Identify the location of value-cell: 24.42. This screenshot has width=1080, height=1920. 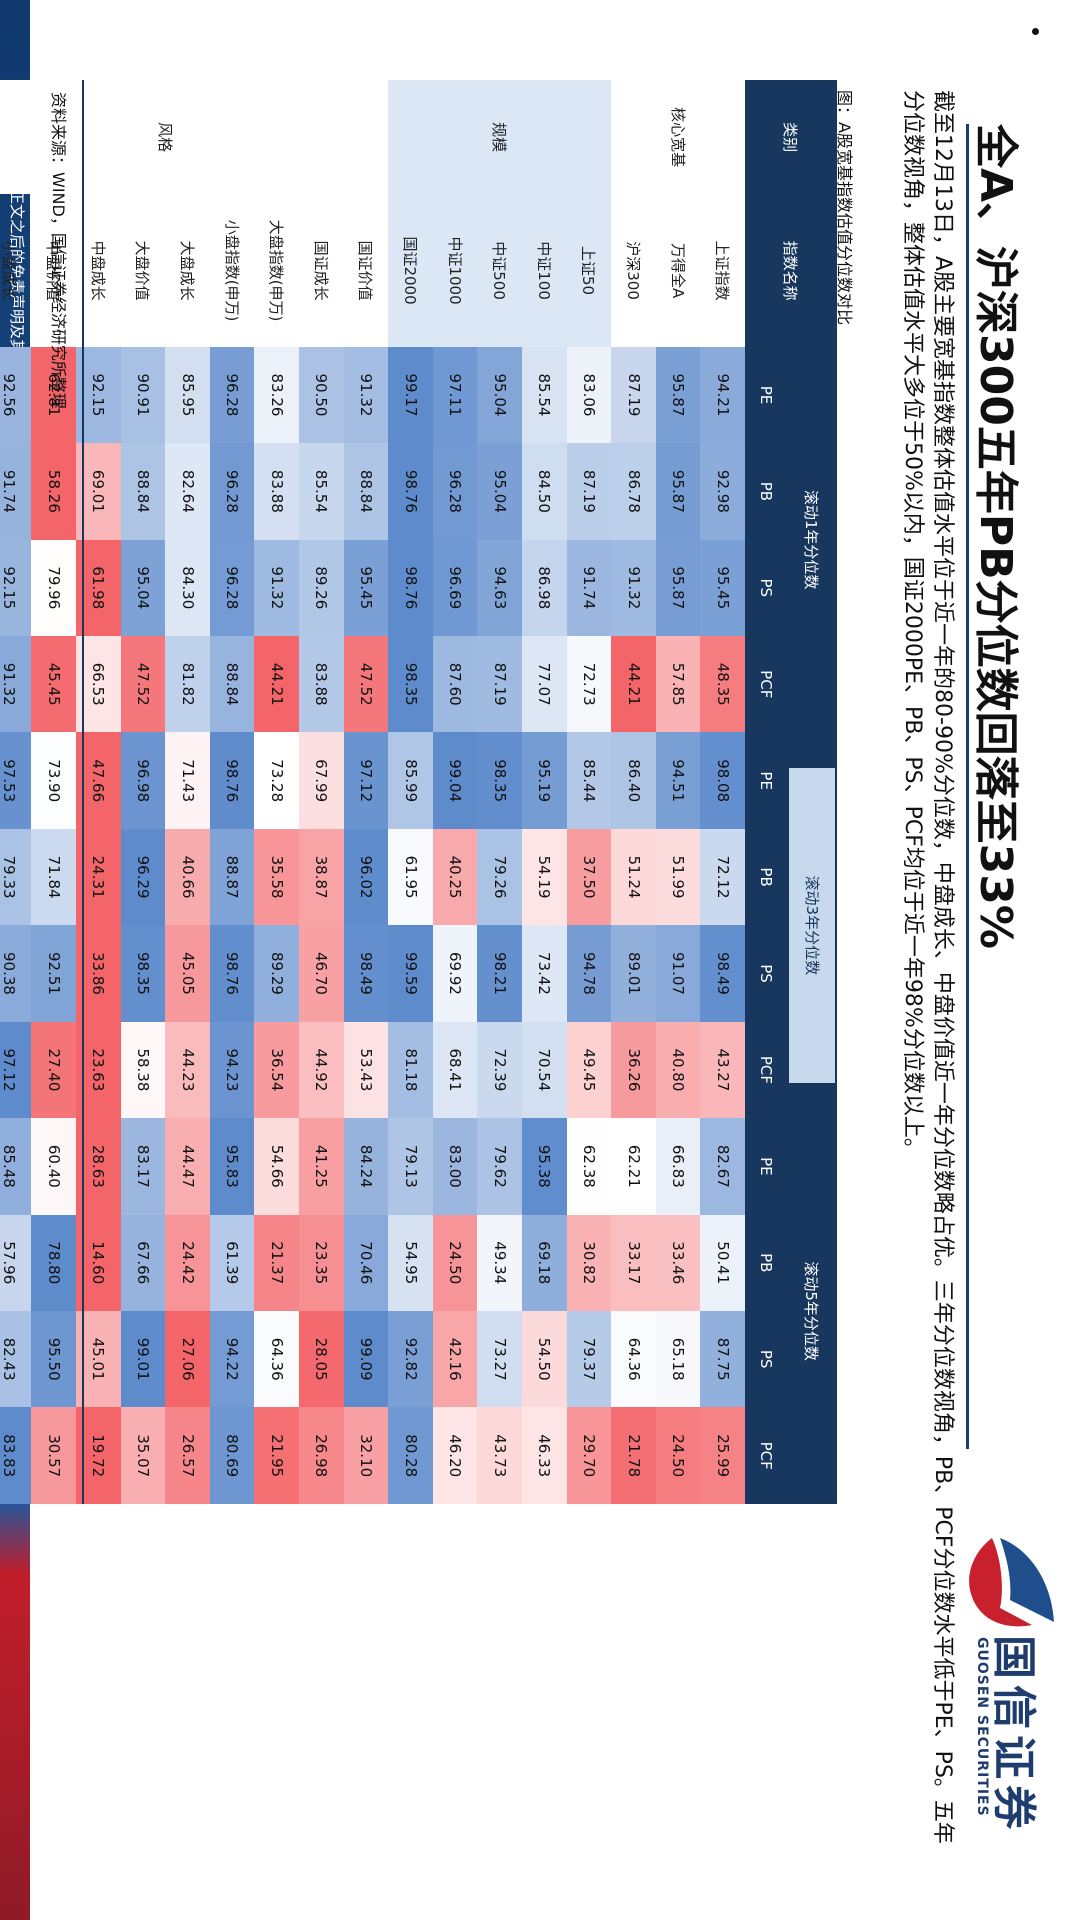
(187, 1262).